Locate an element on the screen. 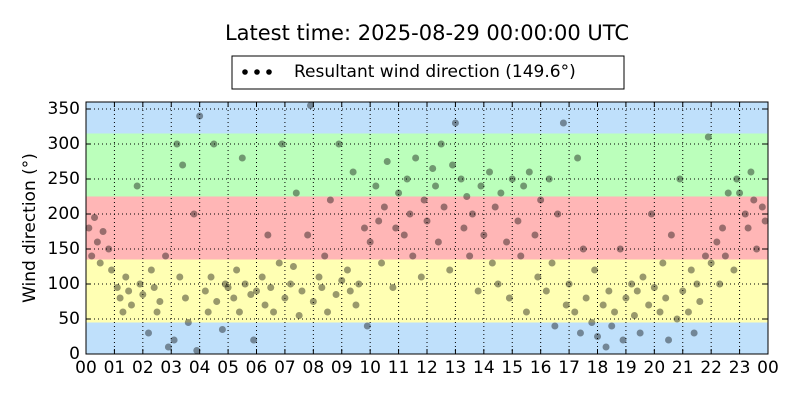  x-tick-label: 05 is located at coordinates (228, 368).